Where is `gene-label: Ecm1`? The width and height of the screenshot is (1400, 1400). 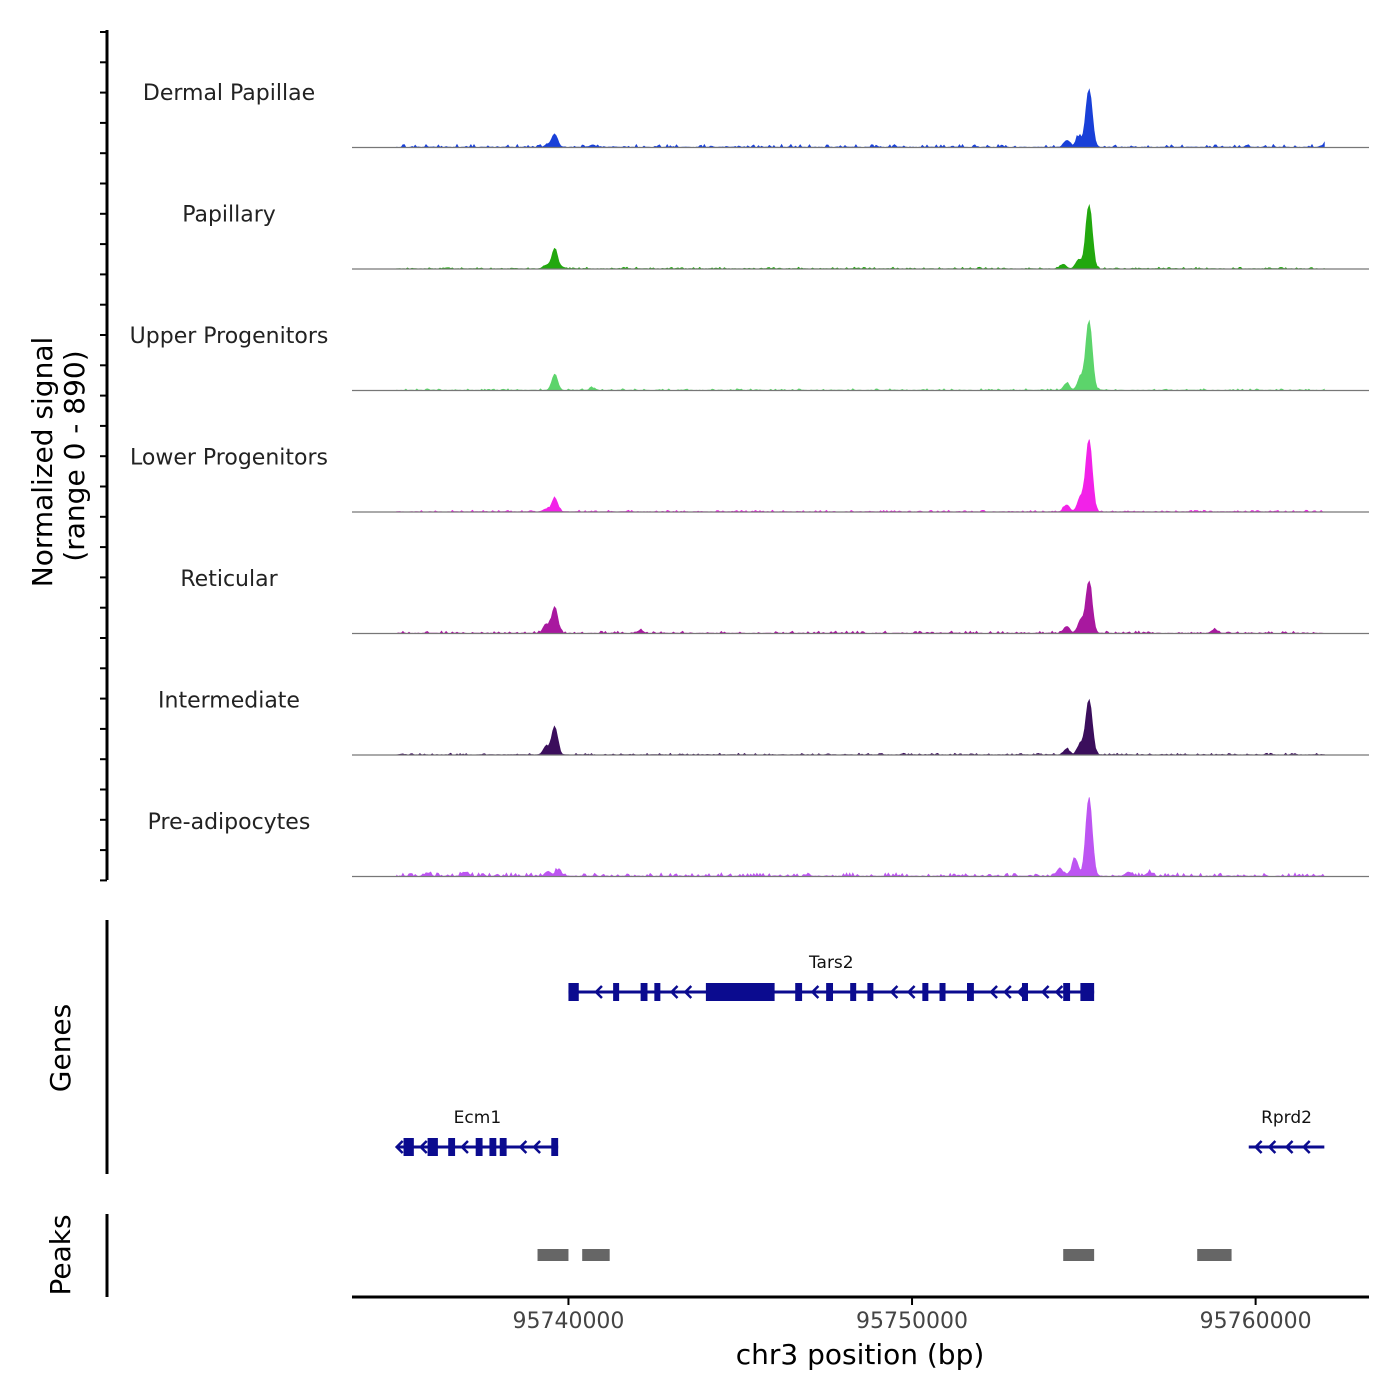
gene-label: Ecm1 is located at coordinates (477, 1118).